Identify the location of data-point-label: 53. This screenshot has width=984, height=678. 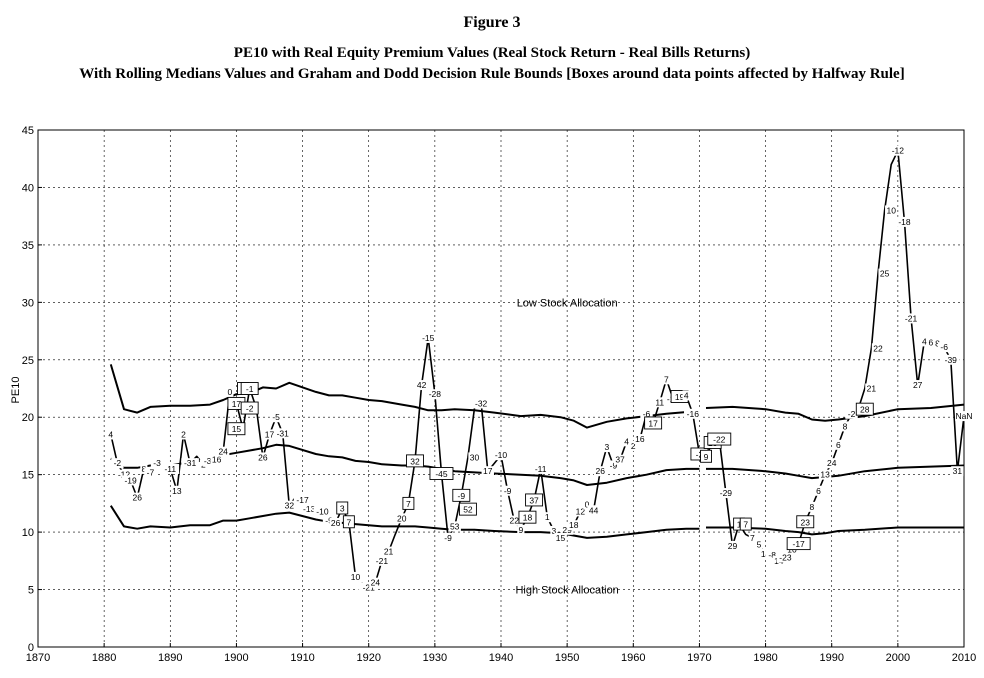
(455, 526).